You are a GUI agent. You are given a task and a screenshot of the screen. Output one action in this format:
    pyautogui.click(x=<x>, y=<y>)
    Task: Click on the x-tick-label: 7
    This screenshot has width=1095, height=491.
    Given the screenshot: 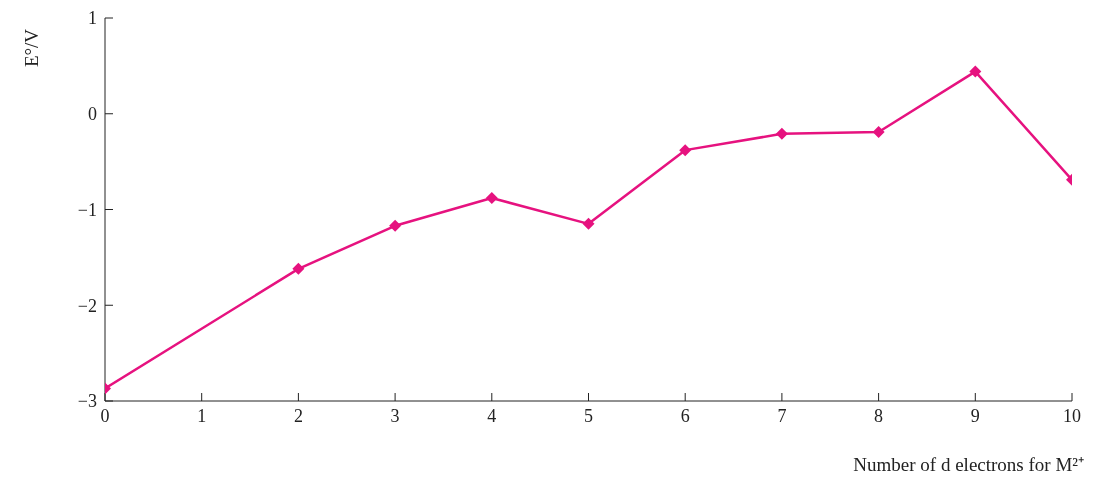 What is the action you would take?
    pyautogui.click(x=782, y=415)
    